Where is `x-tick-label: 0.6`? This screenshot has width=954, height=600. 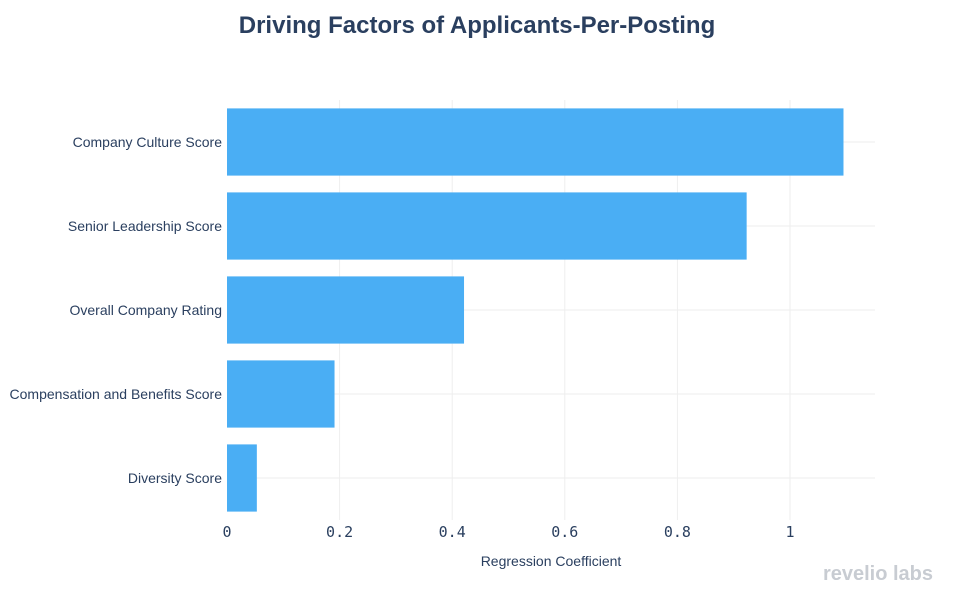 x-tick-label: 0.6 is located at coordinates (564, 532).